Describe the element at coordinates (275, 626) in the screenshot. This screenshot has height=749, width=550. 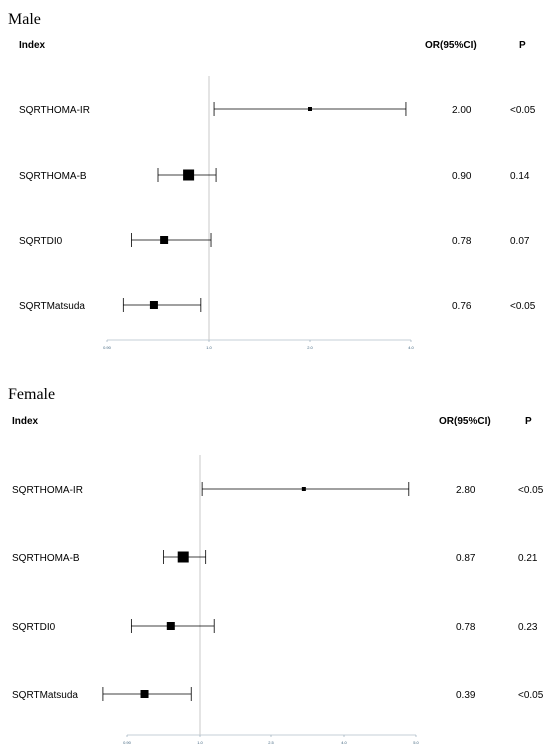
I see `female-row: SQRTDI0 0.78 0.23` at that location.